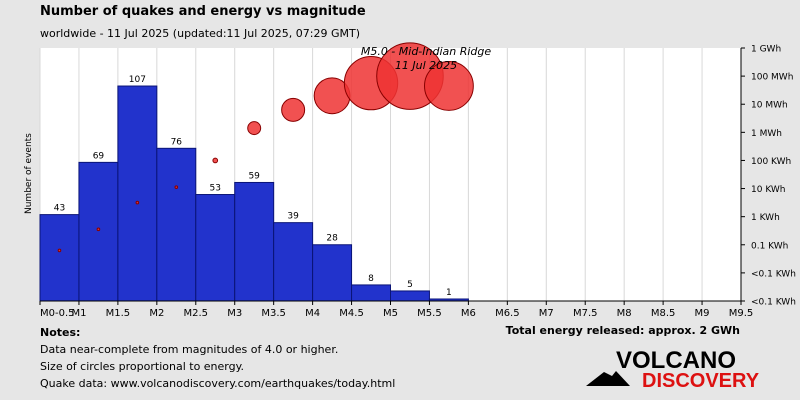 The height and width of the screenshot is (400, 800). I want to click on energy-tick-label: 10 KWh, so click(768, 190).